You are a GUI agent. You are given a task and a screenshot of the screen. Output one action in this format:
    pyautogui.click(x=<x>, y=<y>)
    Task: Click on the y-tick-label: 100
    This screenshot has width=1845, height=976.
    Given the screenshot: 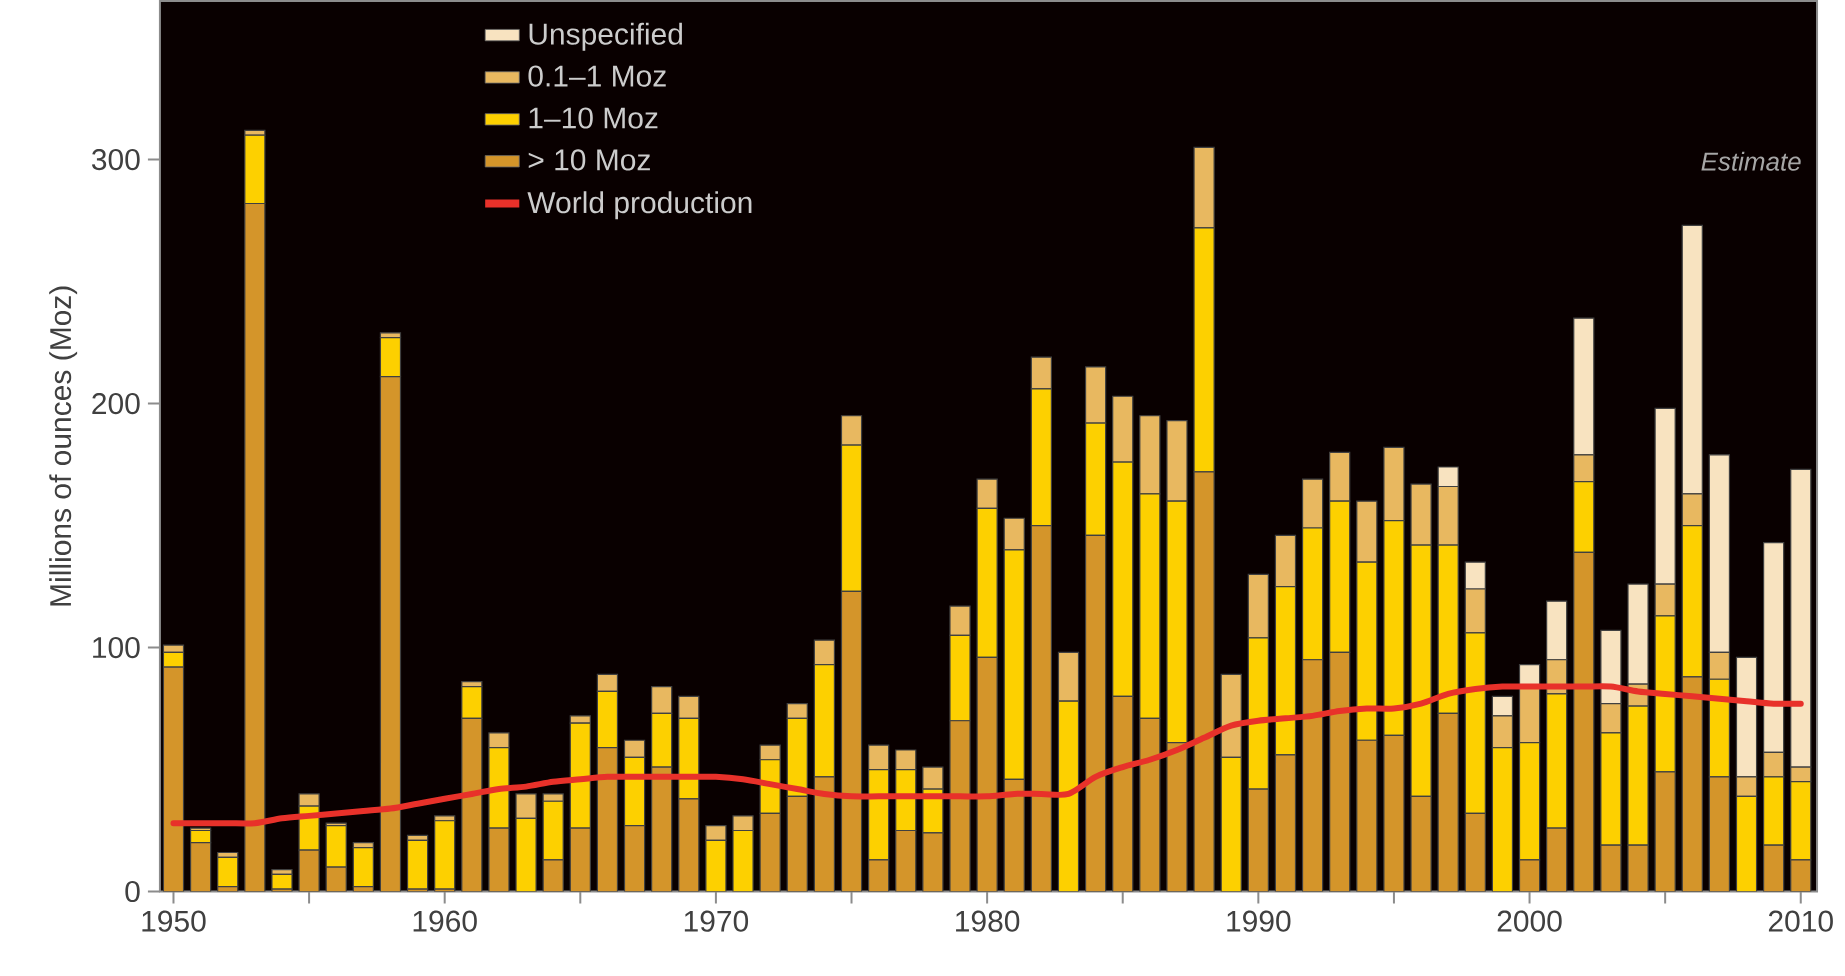 What is the action you would take?
    pyautogui.click(x=116, y=647)
    